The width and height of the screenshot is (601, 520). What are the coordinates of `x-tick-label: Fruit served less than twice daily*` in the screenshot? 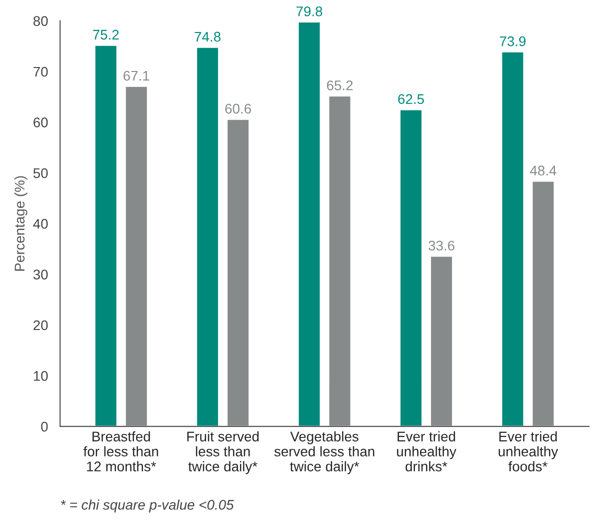 It's located at (223, 452).